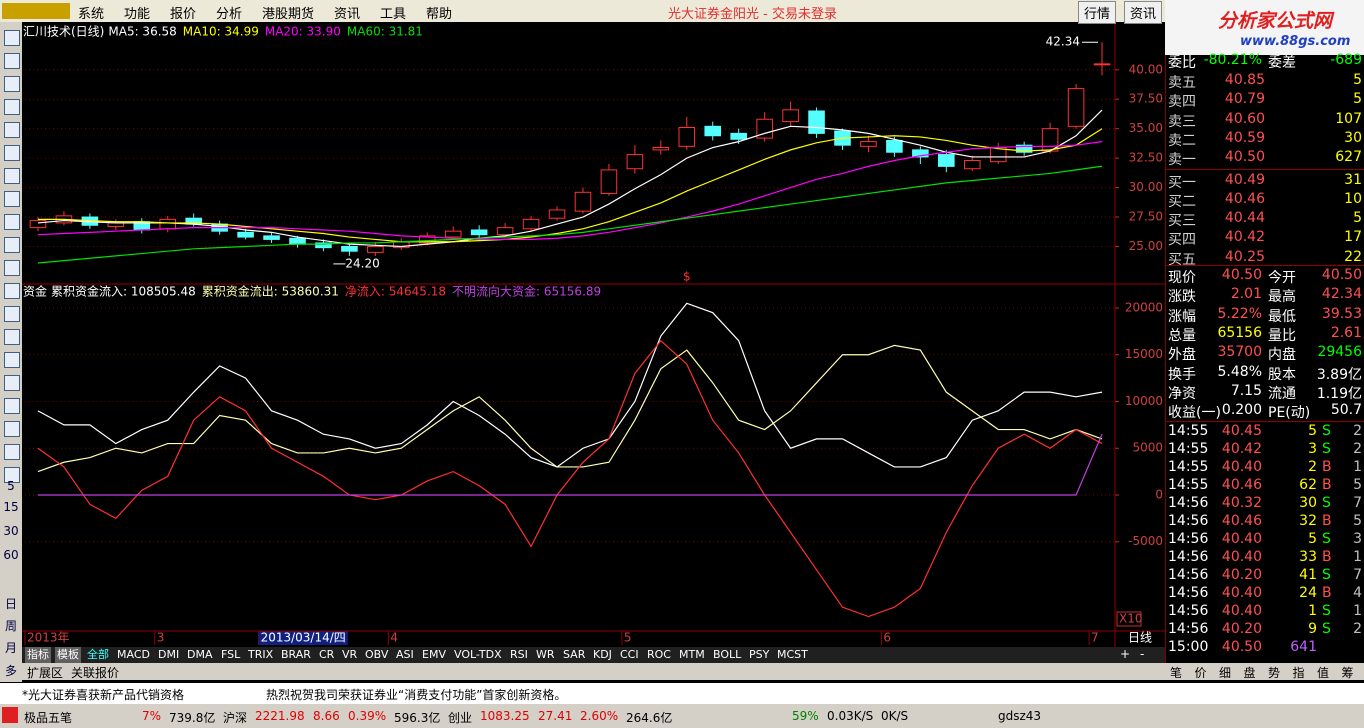 The width and height of the screenshot is (1364, 728). What do you see at coordinates (11, 555) in the screenshot?
I see `period-button: 60` at bounding box center [11, 555].